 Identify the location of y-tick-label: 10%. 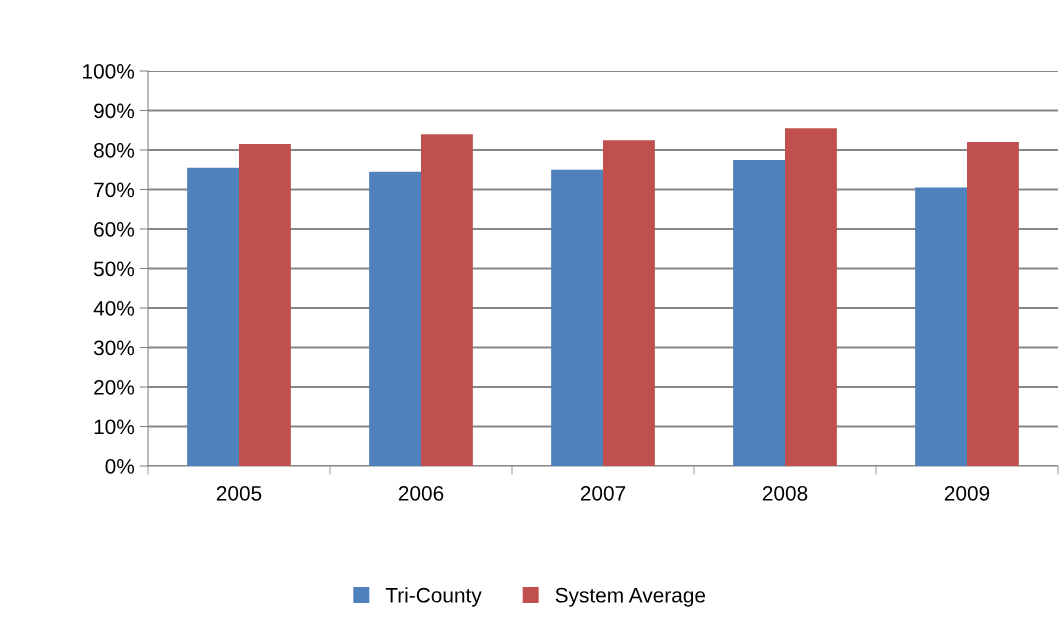
(114, 427).